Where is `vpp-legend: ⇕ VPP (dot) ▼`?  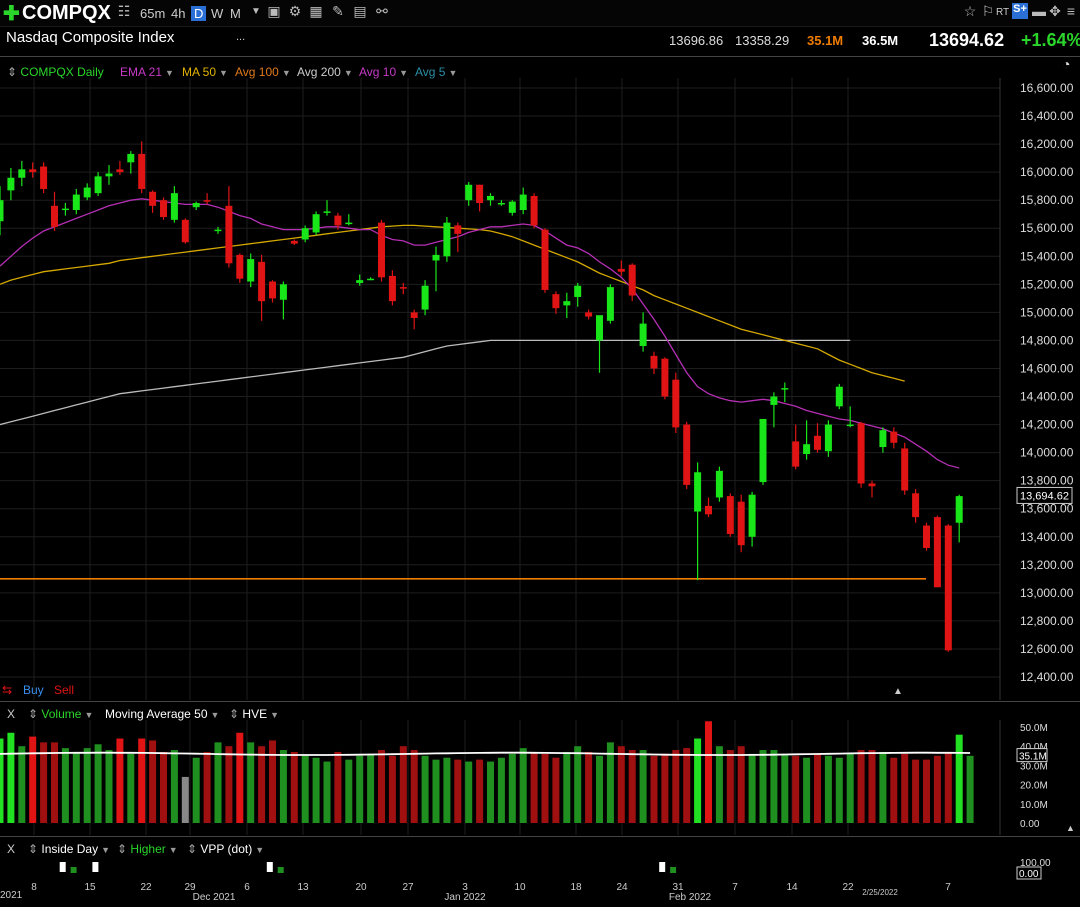 vpp-legend: ⇕ VPP (dot) ▼ is located at coordinates (225, 849).